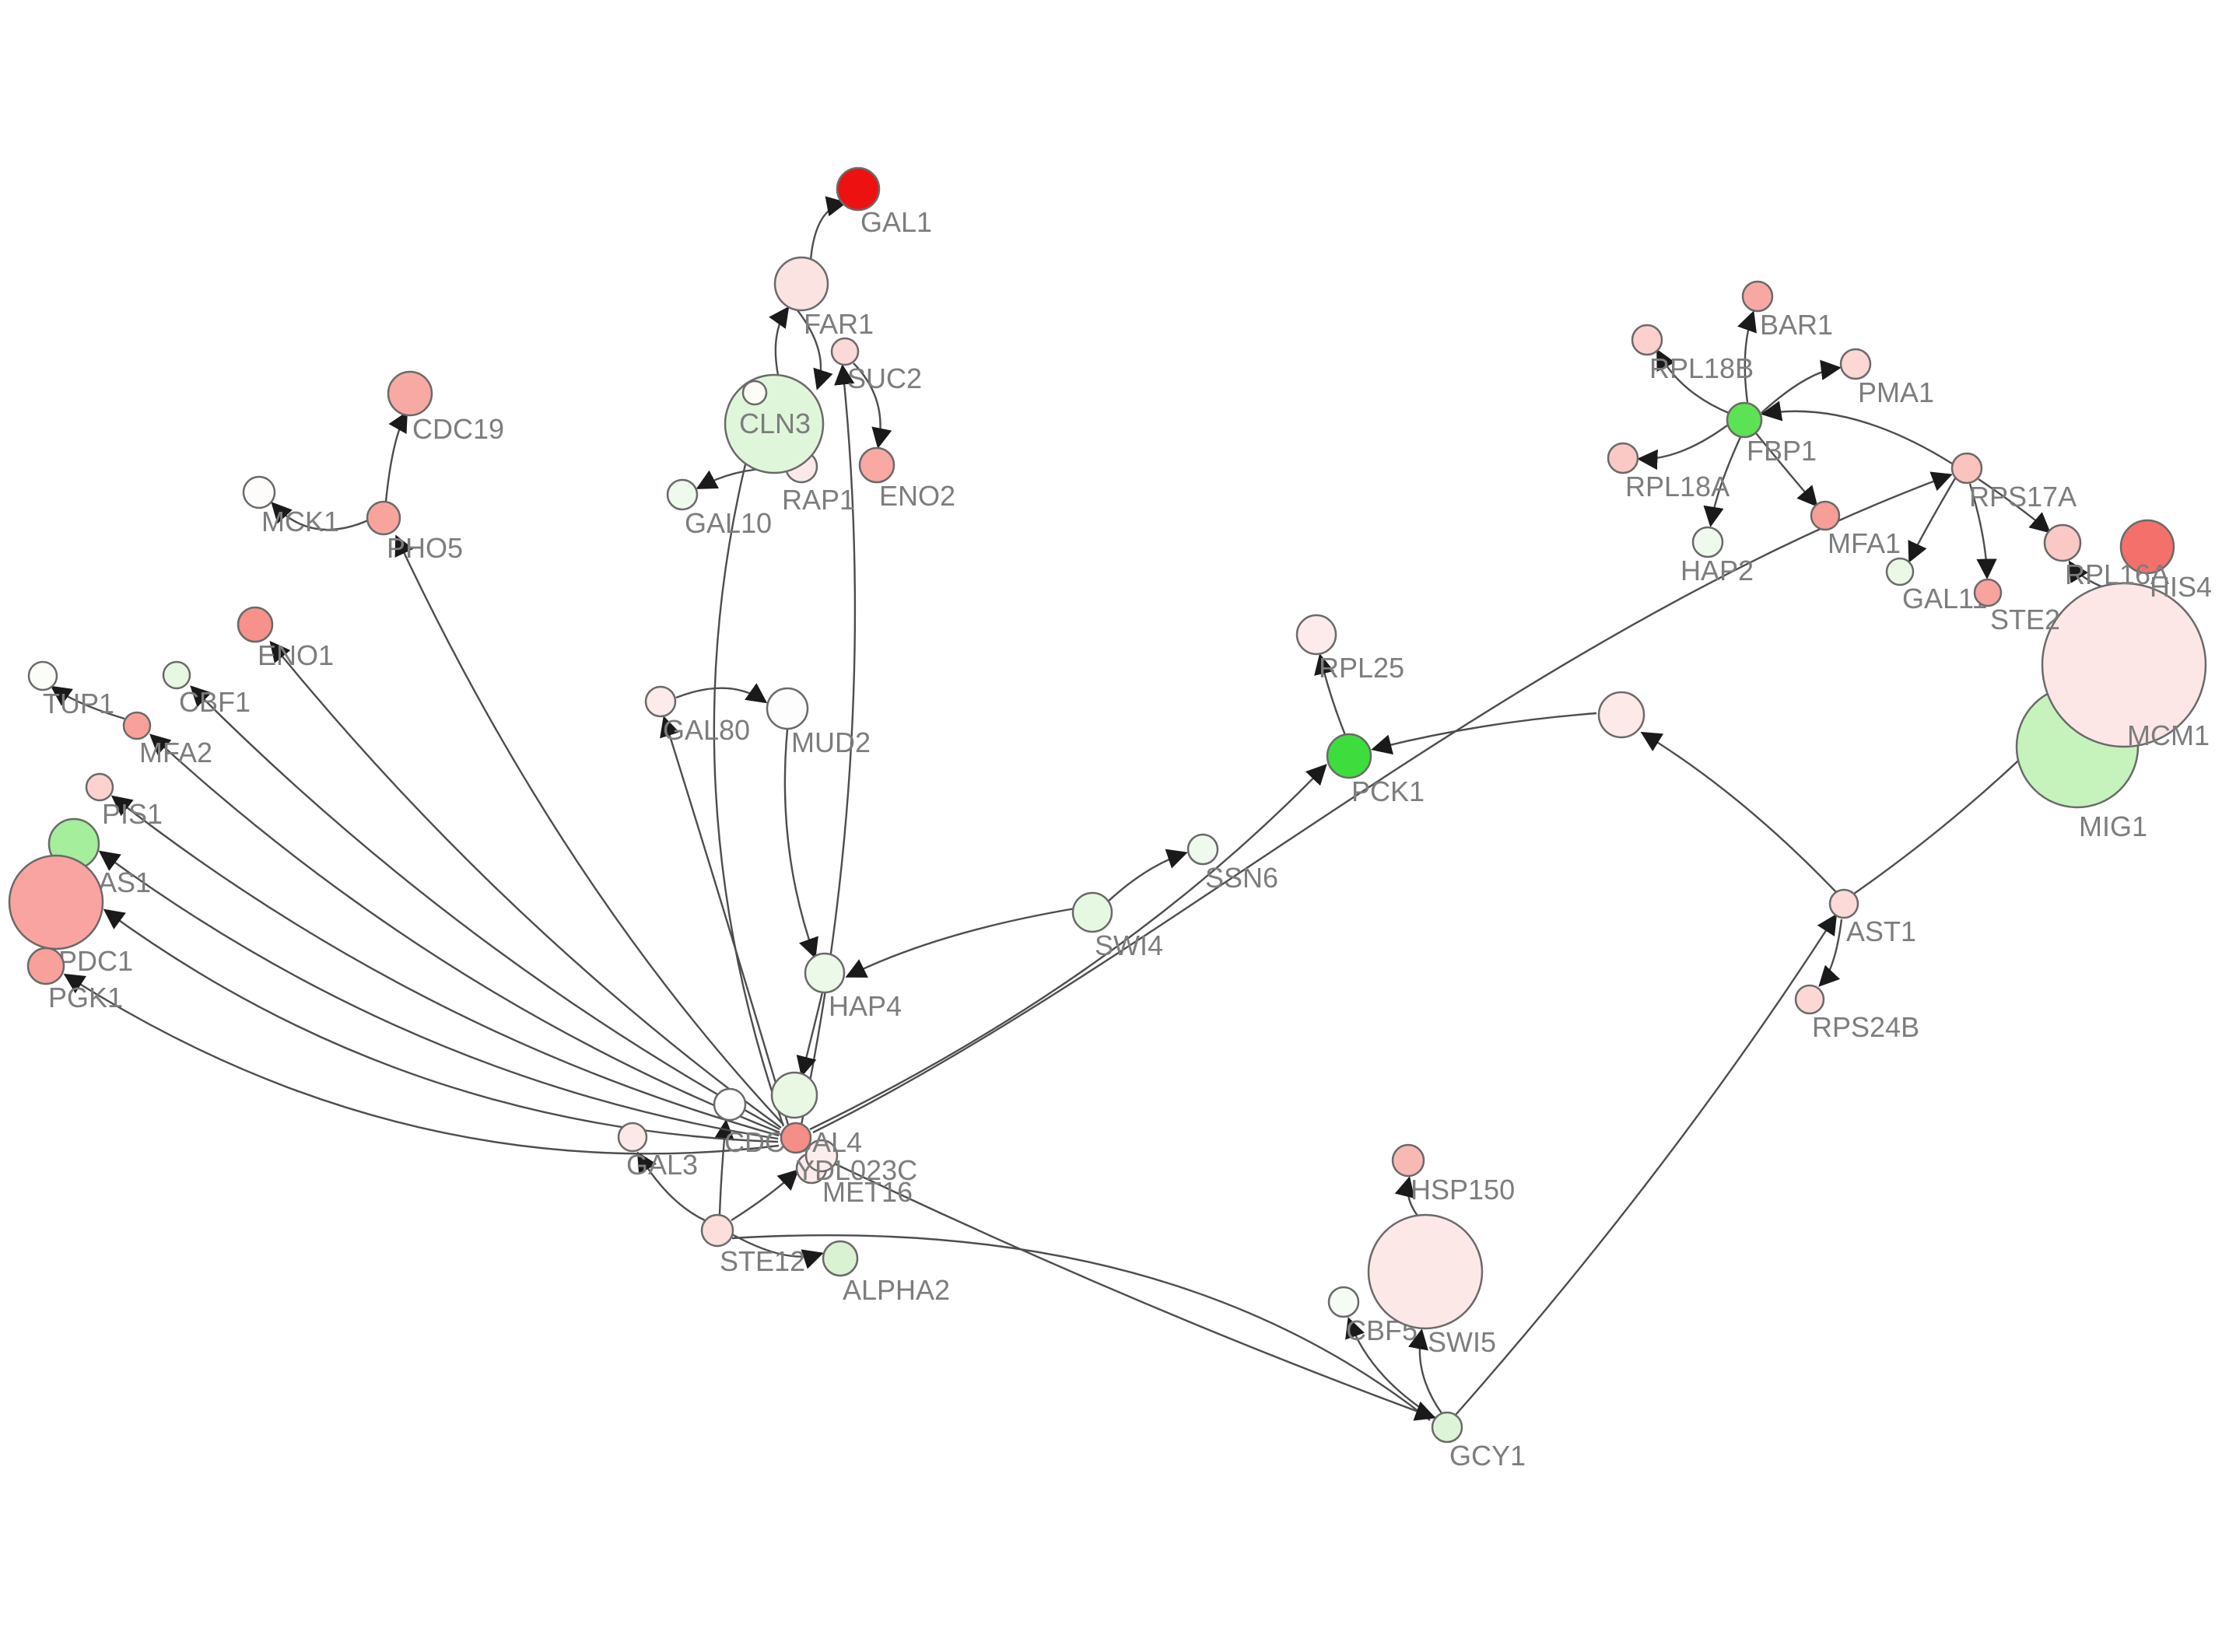 The height and width of the screenshot is (1652, 2222). I want to click on edge-STE12-ALPHA2, so click(777, 1251).